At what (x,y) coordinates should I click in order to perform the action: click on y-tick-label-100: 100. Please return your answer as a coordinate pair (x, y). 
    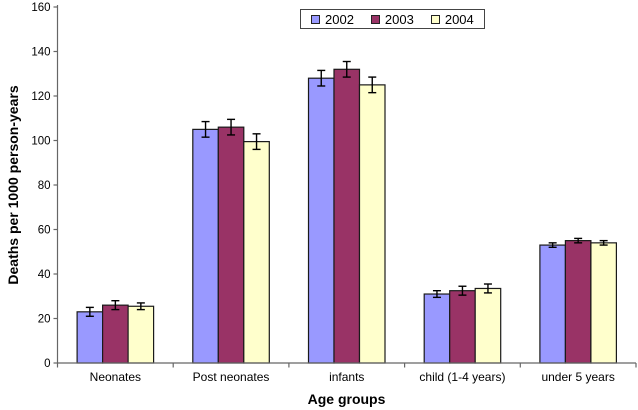
    Looking at the image, I should click on (40, 142).